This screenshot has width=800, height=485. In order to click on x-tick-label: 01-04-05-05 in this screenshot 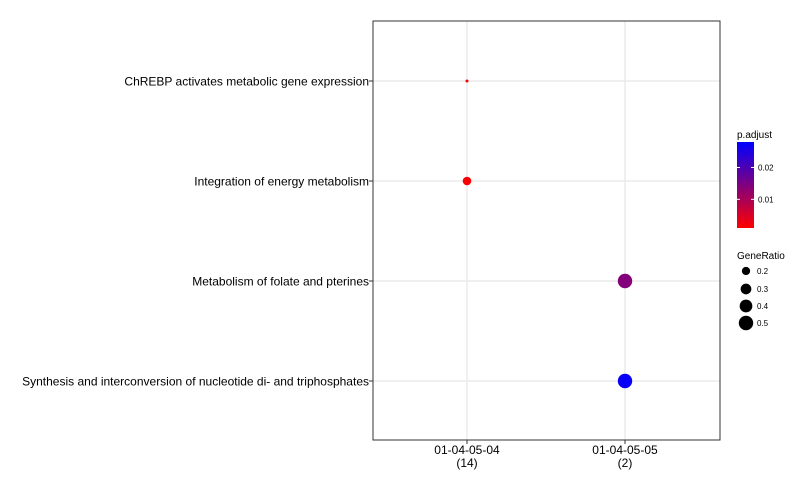, I will do `click(625, 450)`.